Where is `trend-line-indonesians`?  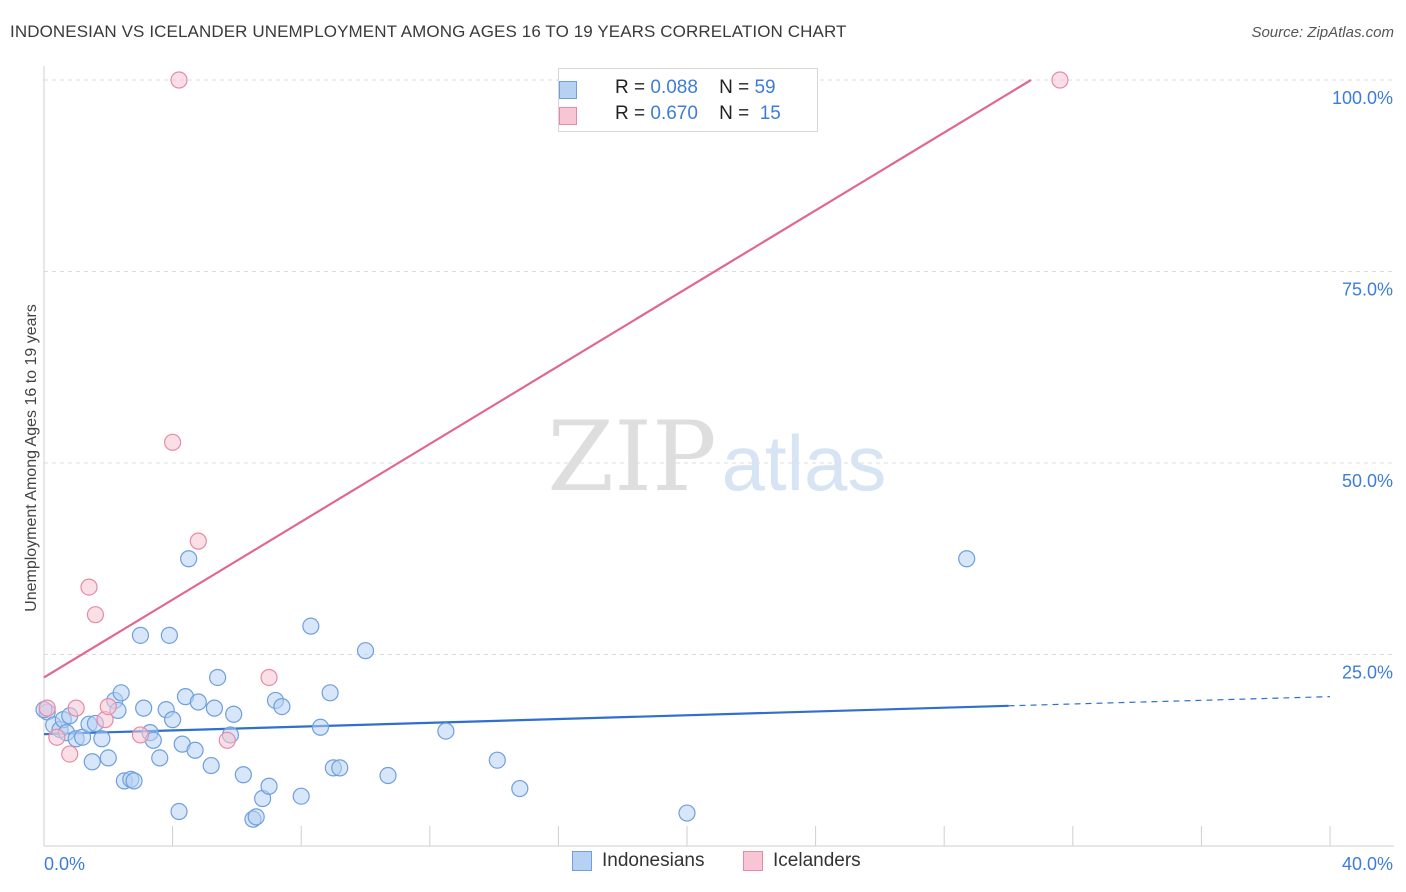 trend-line-indonesians is located at coordinates (526, 720).